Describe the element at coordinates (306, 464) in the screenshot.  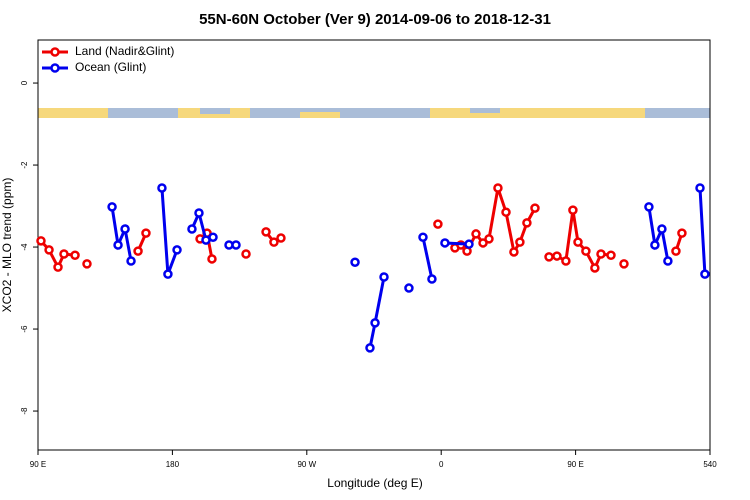
I see `x-tick-label: 90 W` at that location.